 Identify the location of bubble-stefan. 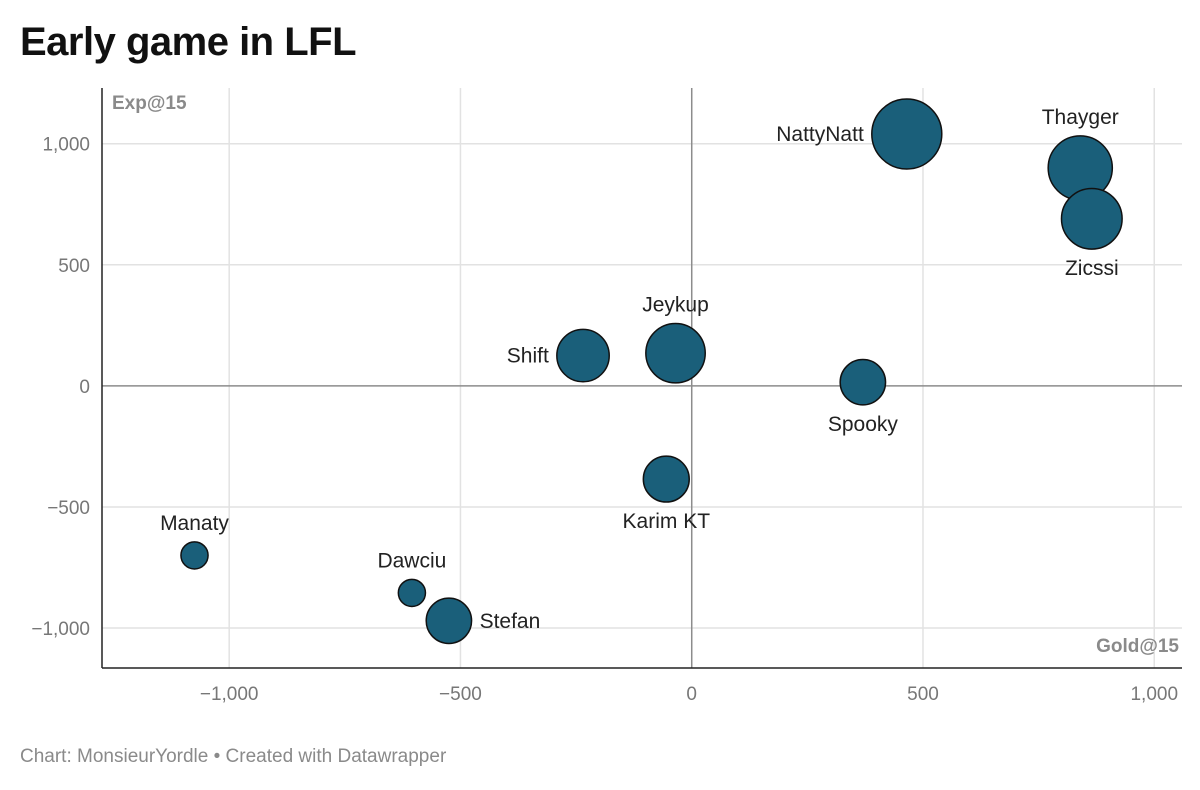
(449, 621).